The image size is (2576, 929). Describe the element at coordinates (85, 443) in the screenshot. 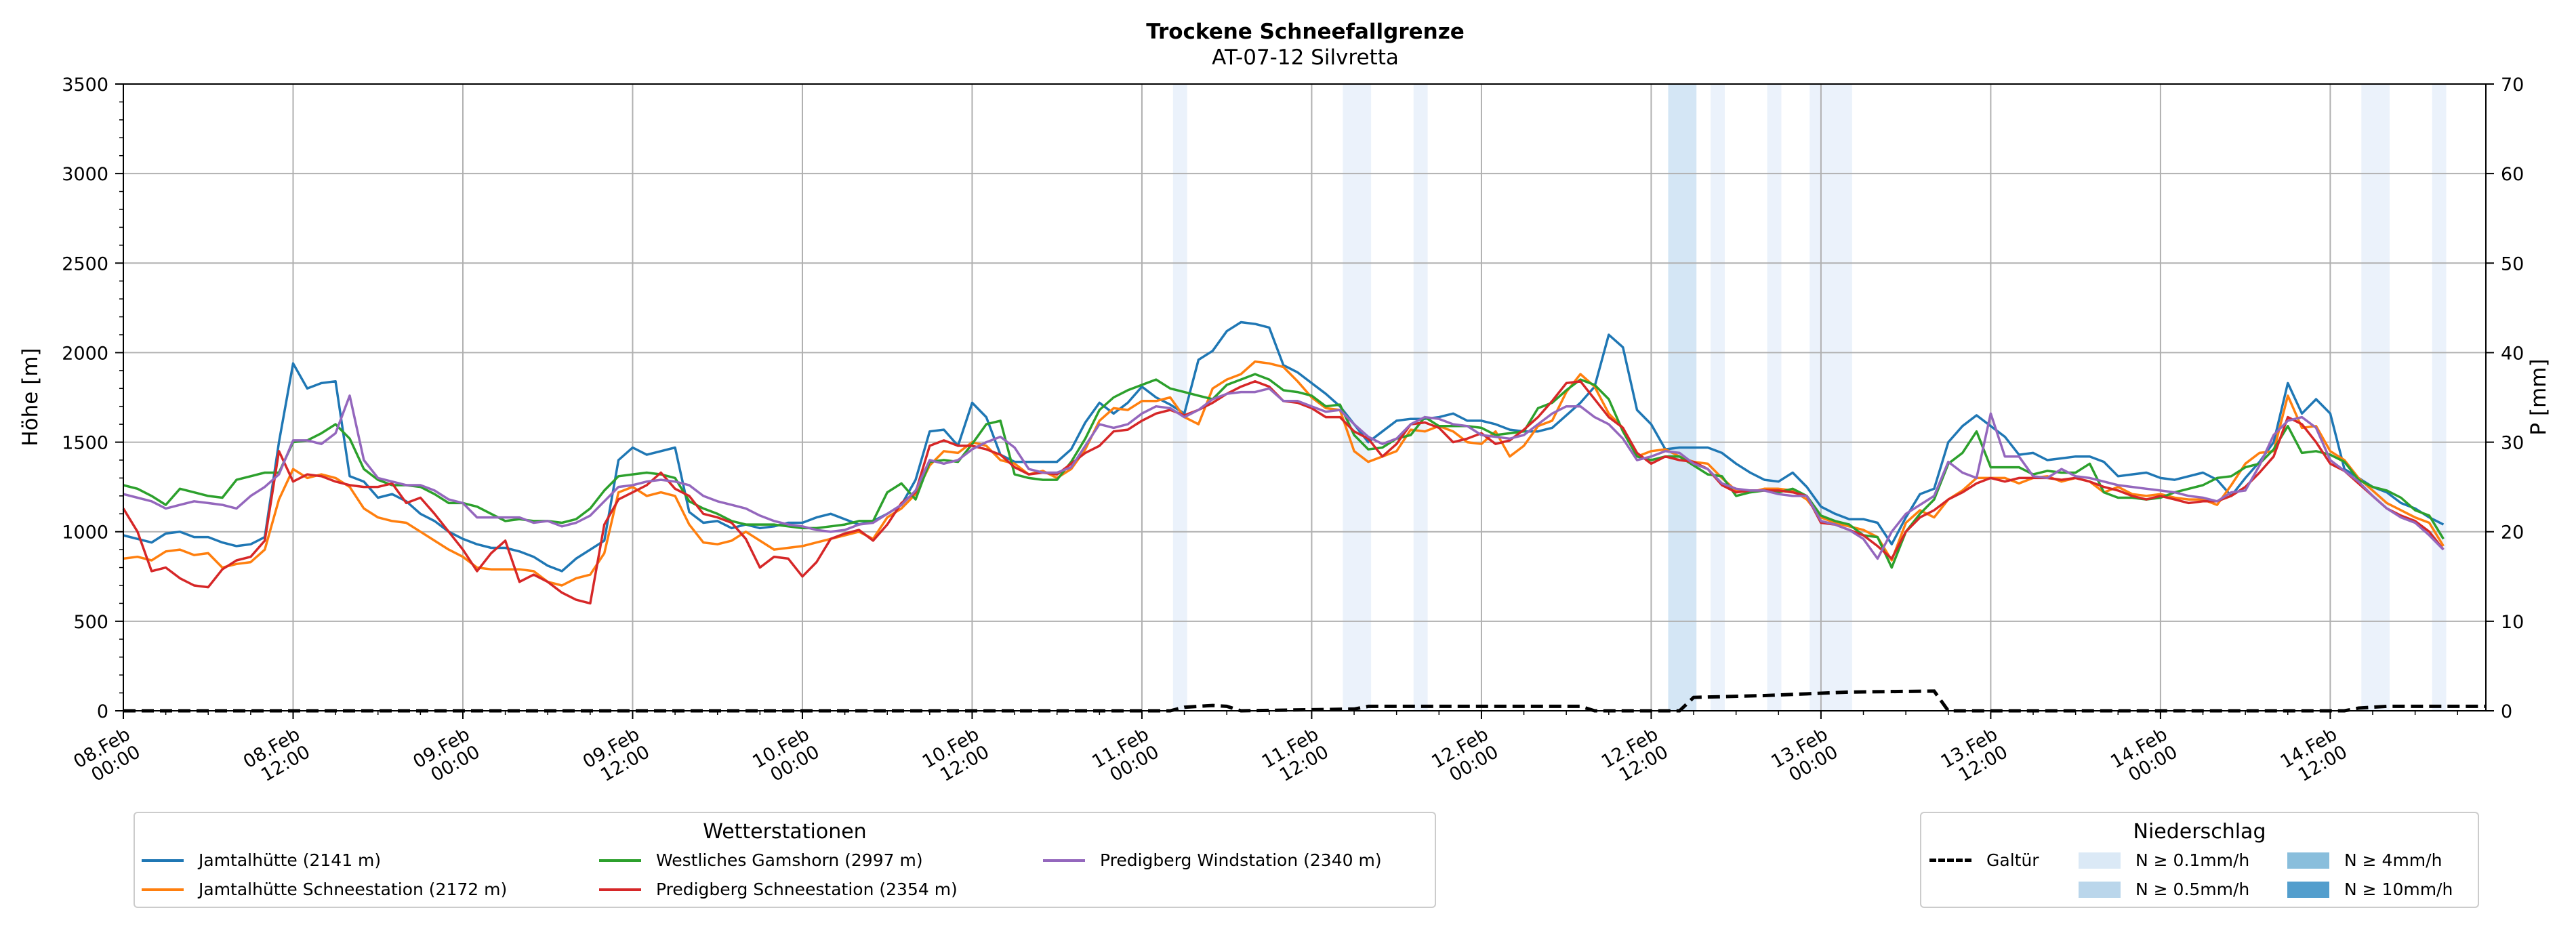

I see `y-tick-label: 1500` at that location.